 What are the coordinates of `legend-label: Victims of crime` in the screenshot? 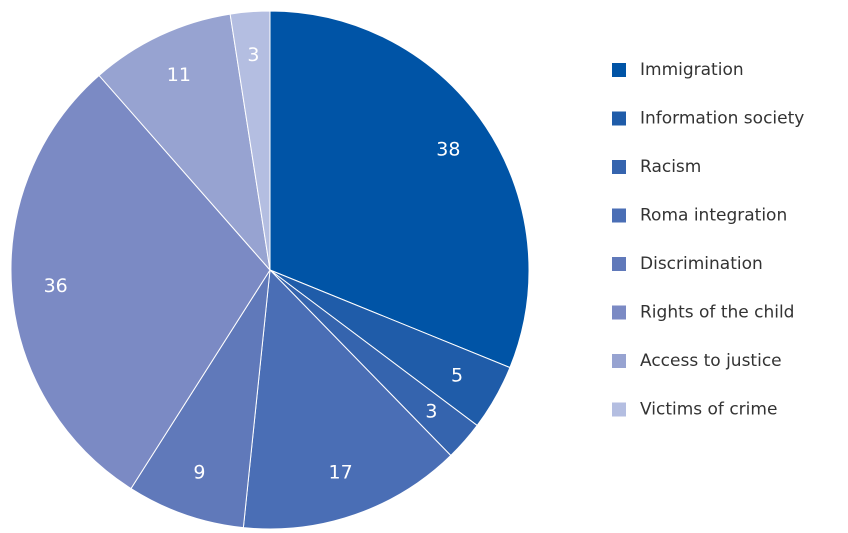 It's located at (708, 410).